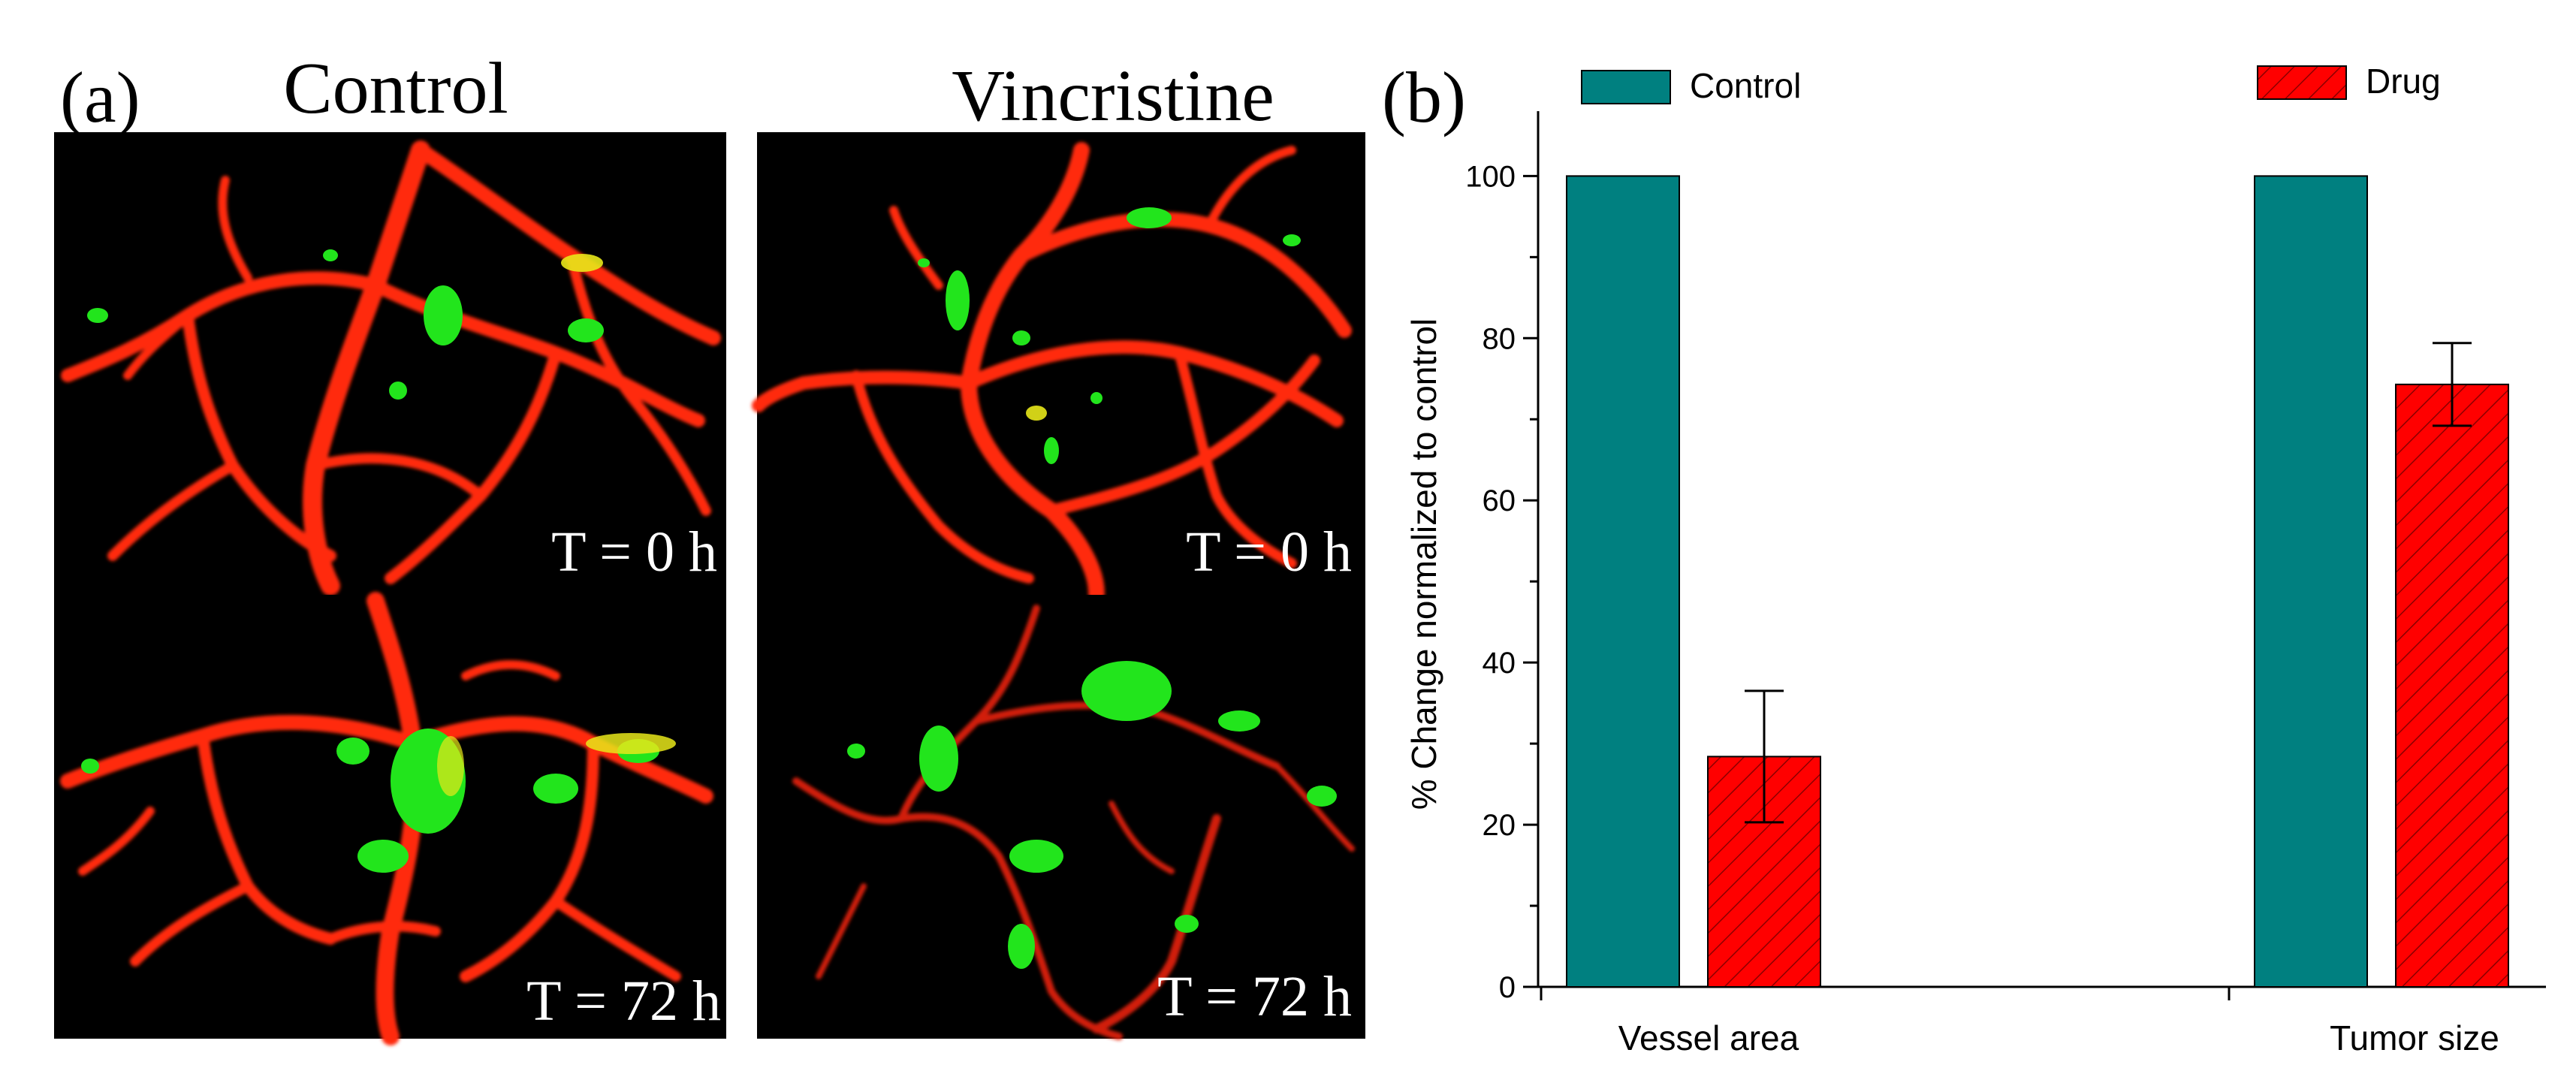  I want to click on legend-swatch-drug, so click(2302, 82).